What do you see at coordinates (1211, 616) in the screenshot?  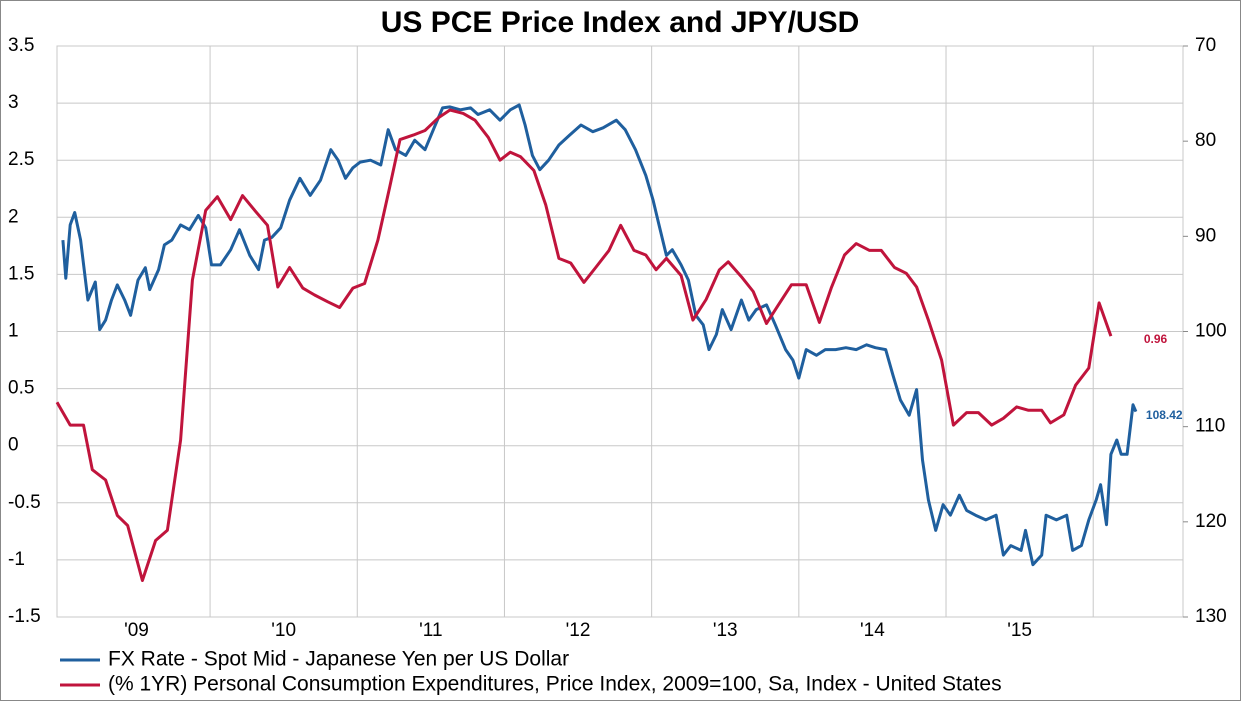 I see `y2-tick-label: 130` at bounding box center [1211, 616].